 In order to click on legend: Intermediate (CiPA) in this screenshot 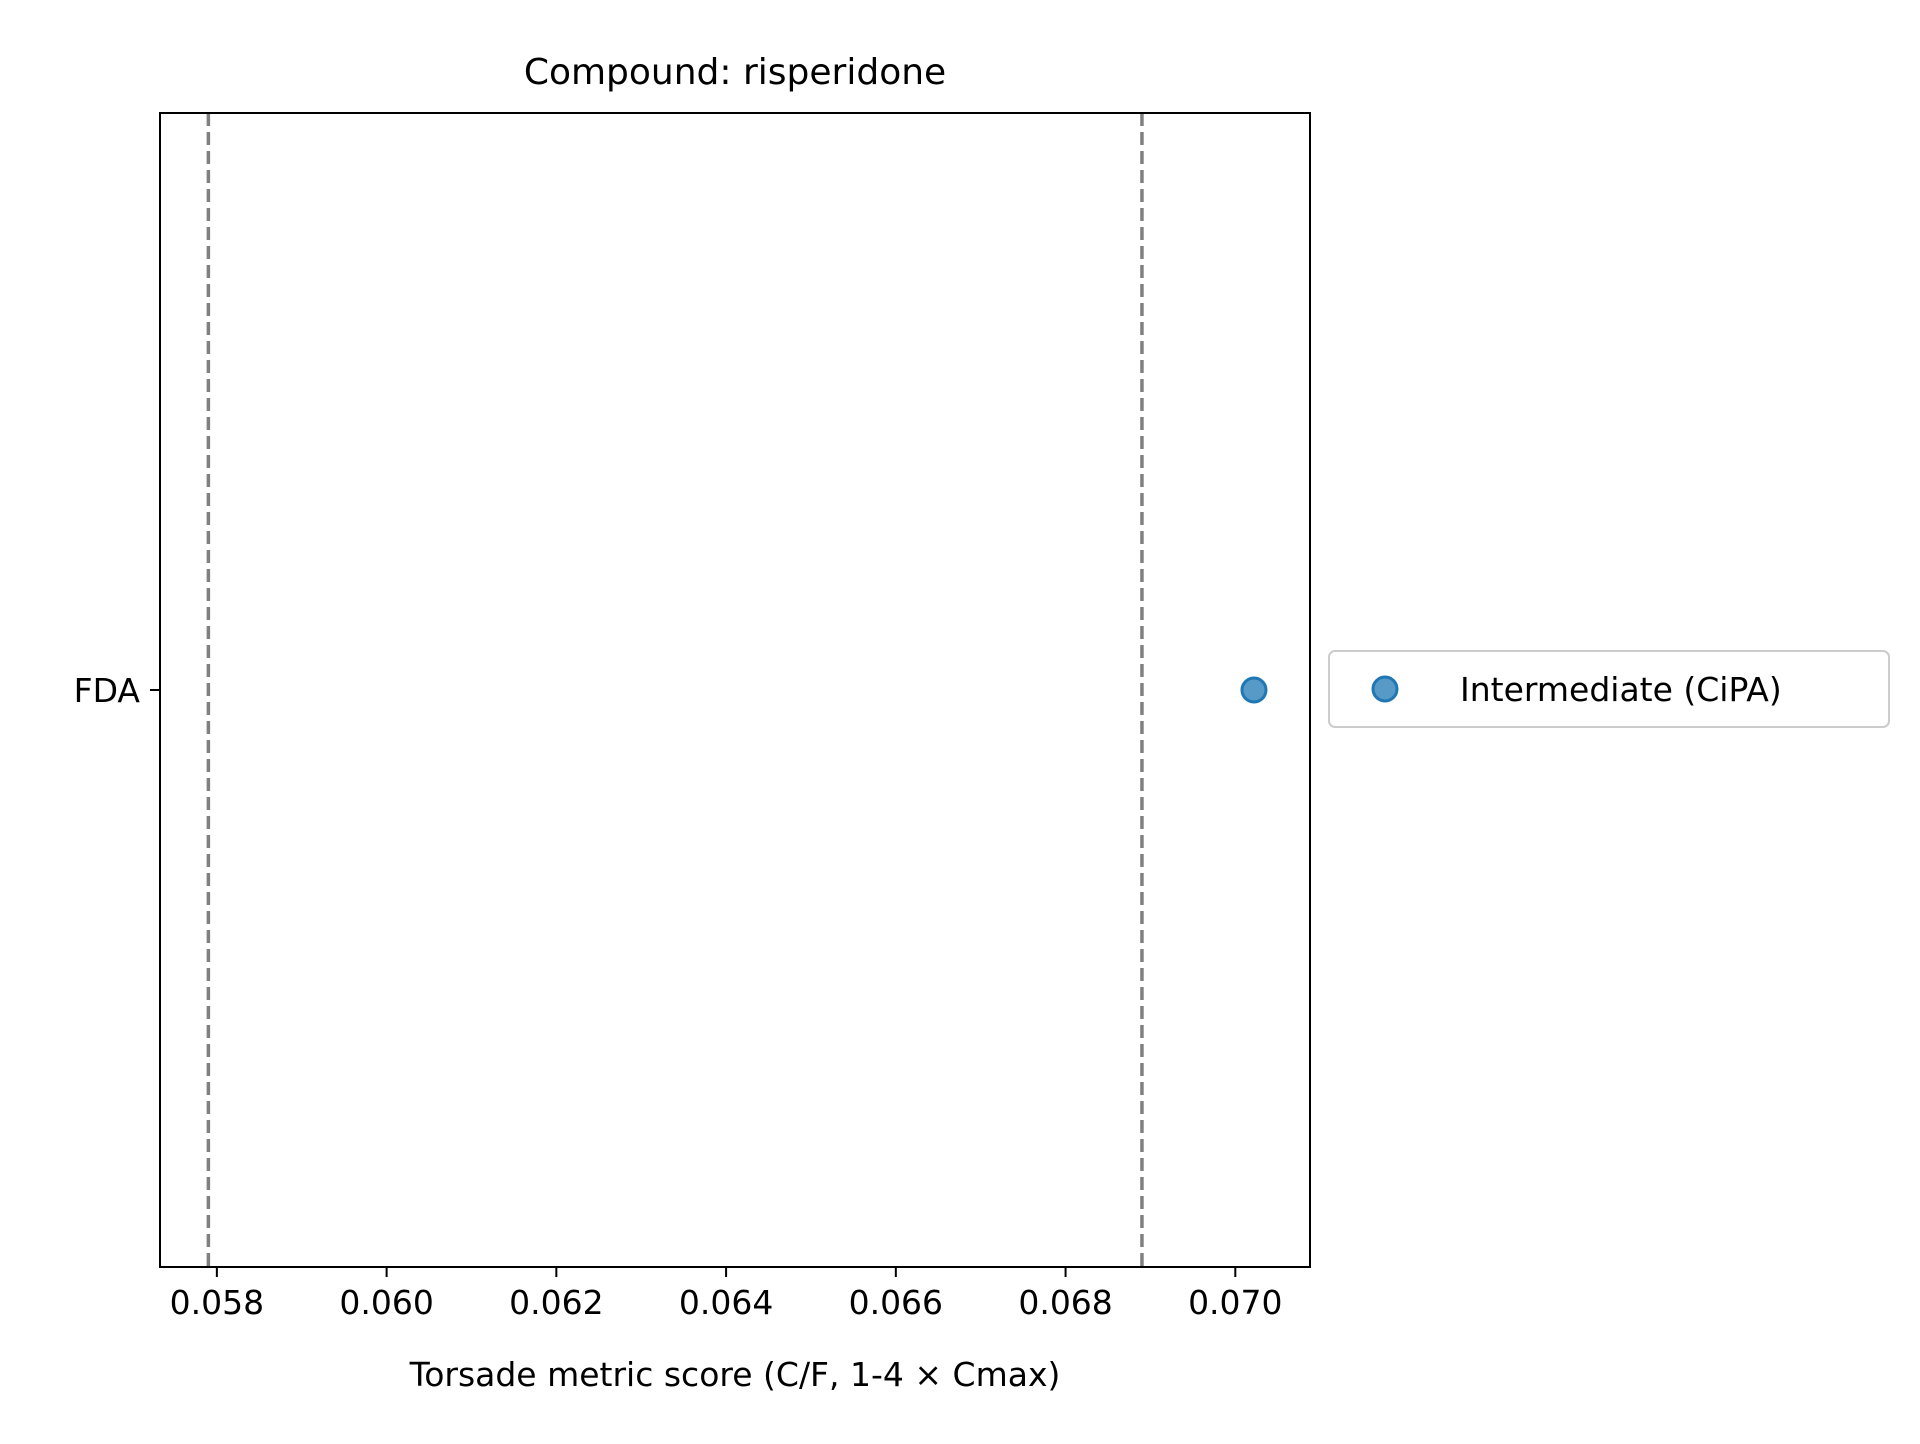, I will do `click(1609, 689)`.